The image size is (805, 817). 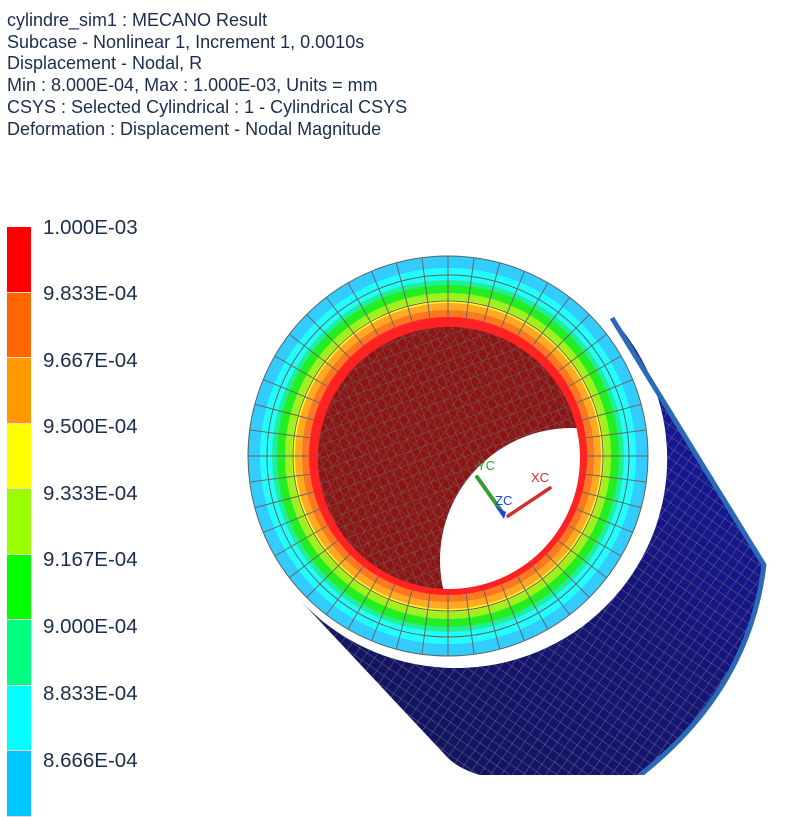 I want to click on legend-label: 8.666E-04, so click(x=90, y=760).